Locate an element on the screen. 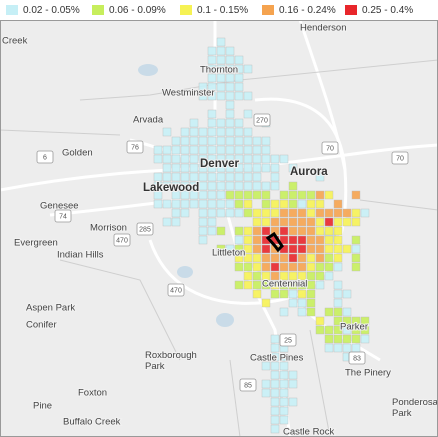 Image resolution: width=438 pixels, height=437 pixels. road-shield-label: 76 is located at coordinates (135, 147).